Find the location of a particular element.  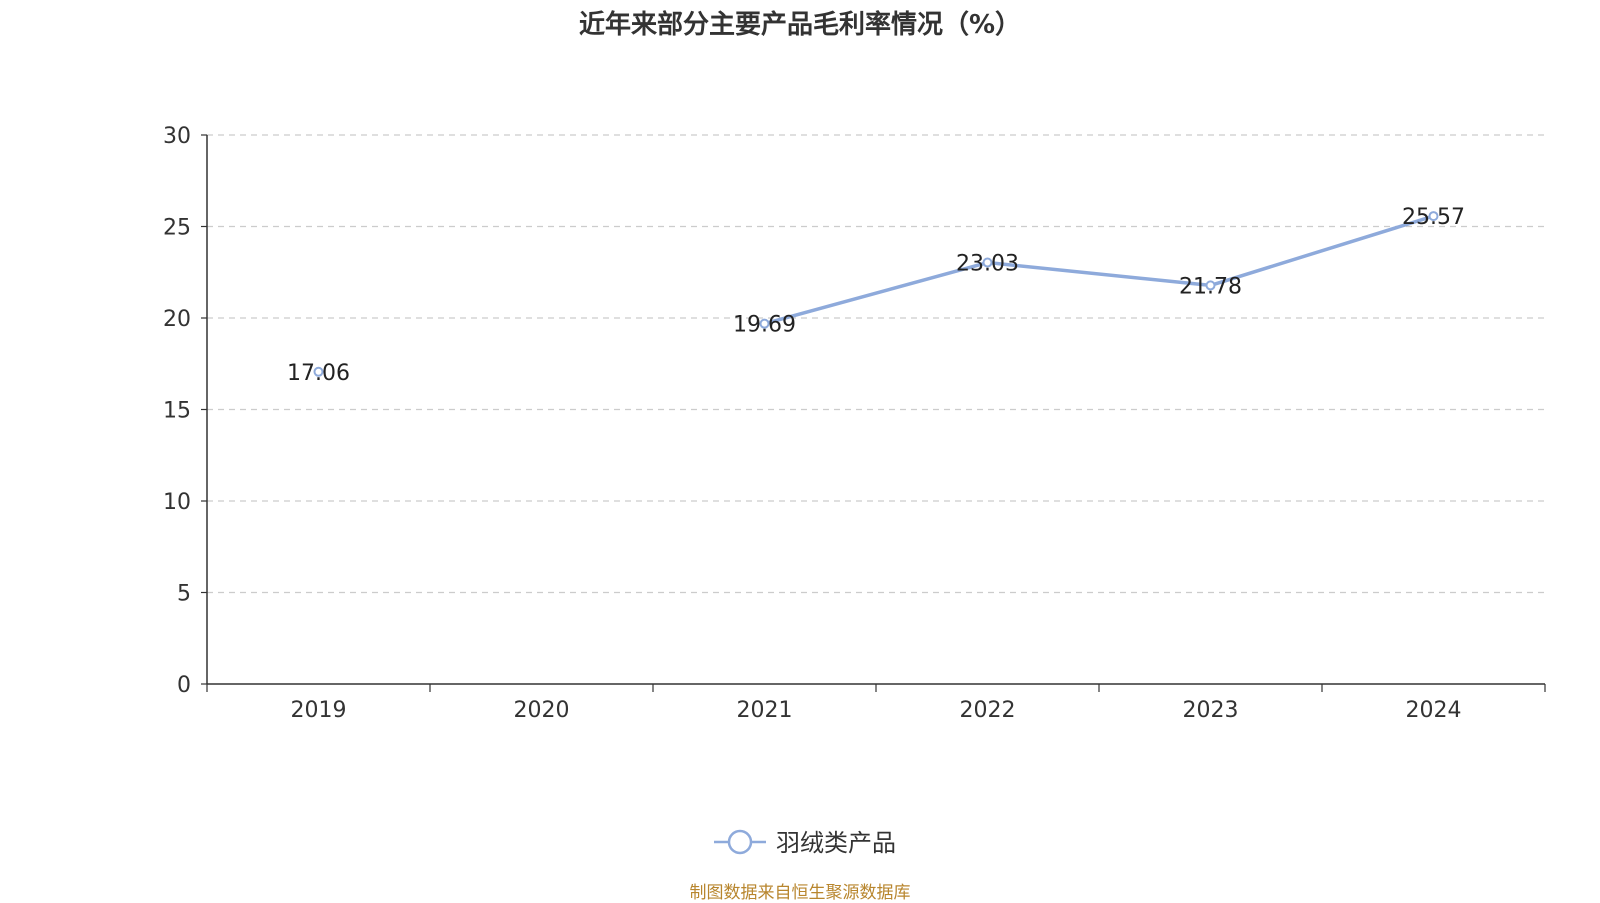

data-label: 19.69 is located at coordinates (764, 325).